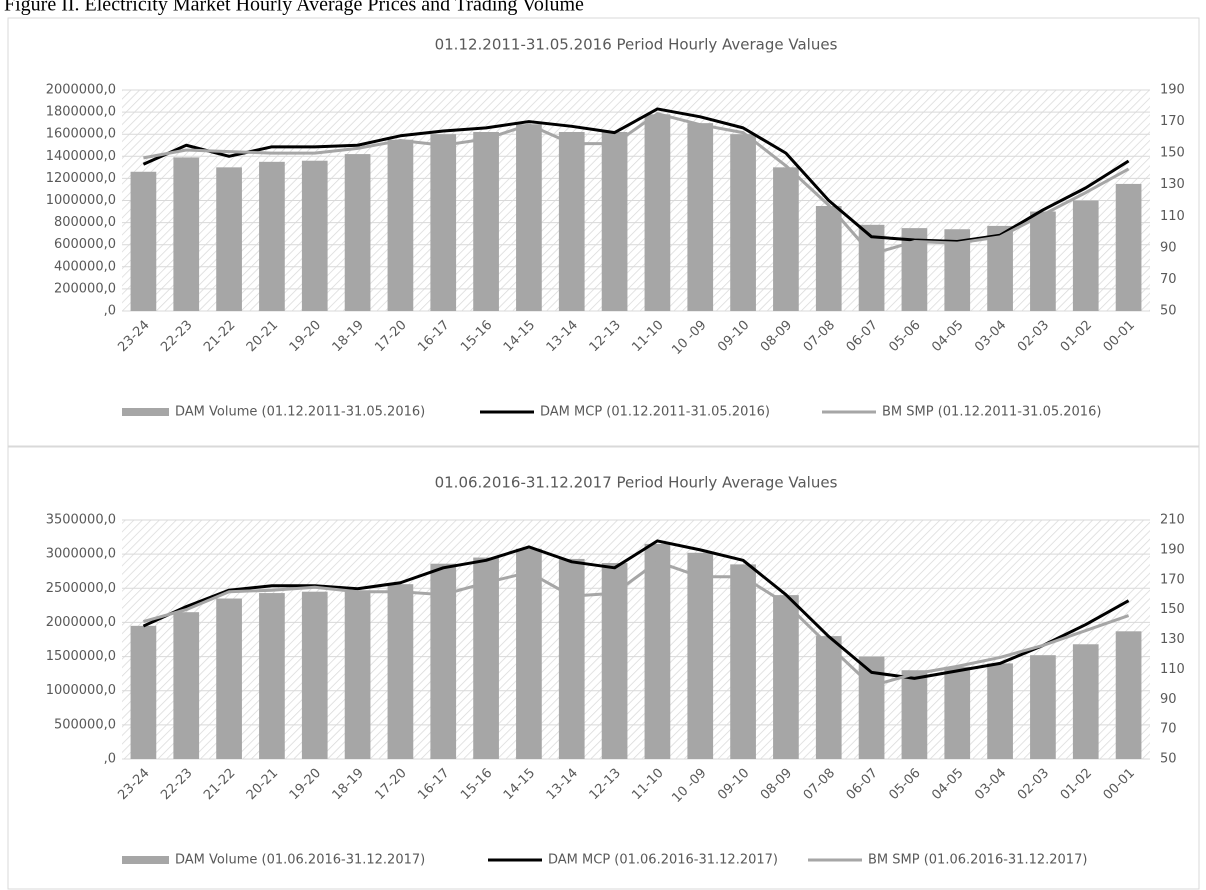 This screenshot has height=890, width=1206. I want to click on x-tick-label: 04-05, so click(947, 784).